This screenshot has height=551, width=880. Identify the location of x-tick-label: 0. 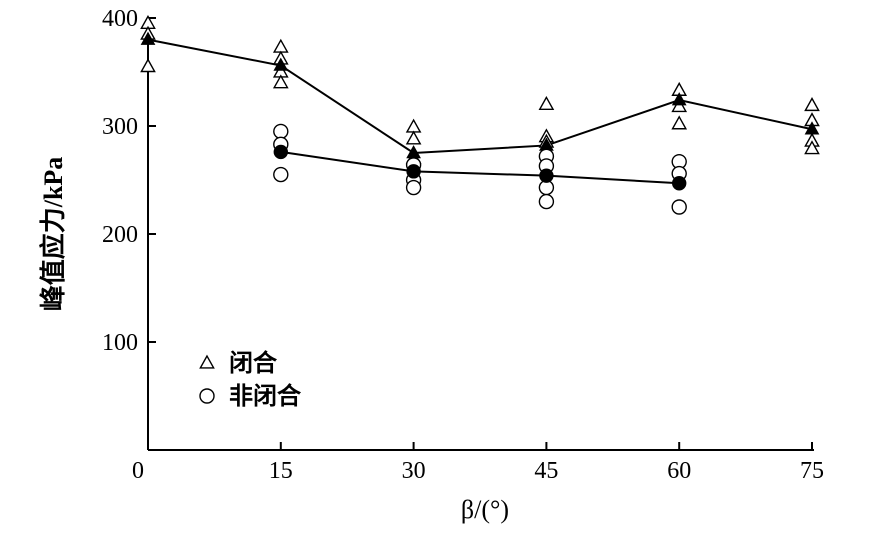
(138, 471).